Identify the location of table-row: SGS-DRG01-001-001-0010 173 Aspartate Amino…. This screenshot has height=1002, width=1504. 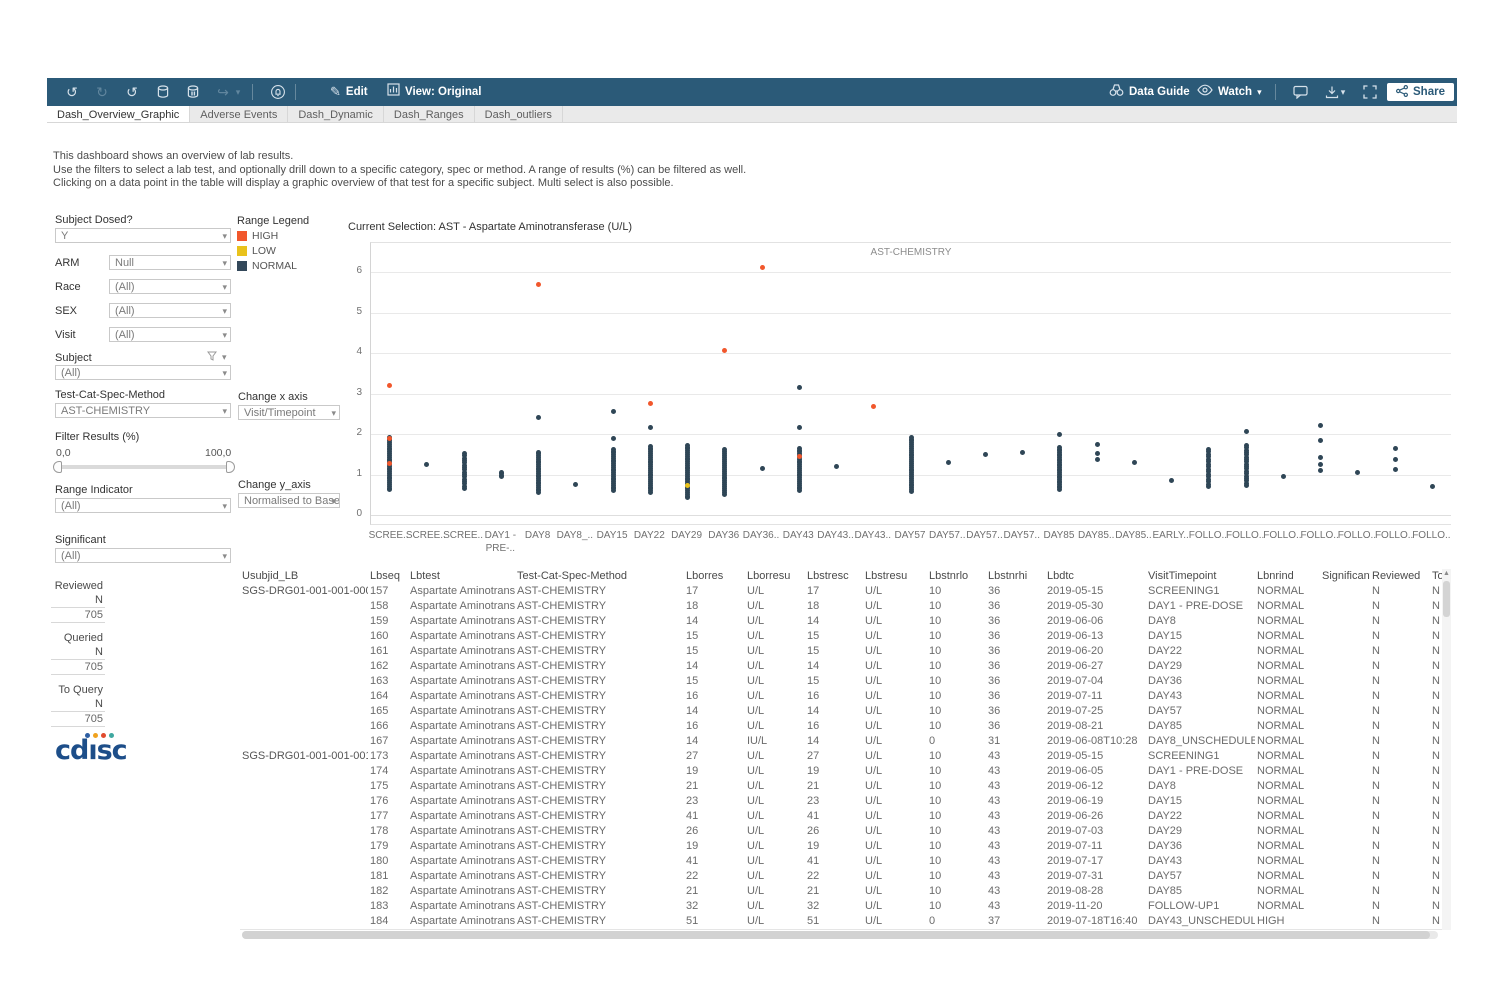
(841, 757).